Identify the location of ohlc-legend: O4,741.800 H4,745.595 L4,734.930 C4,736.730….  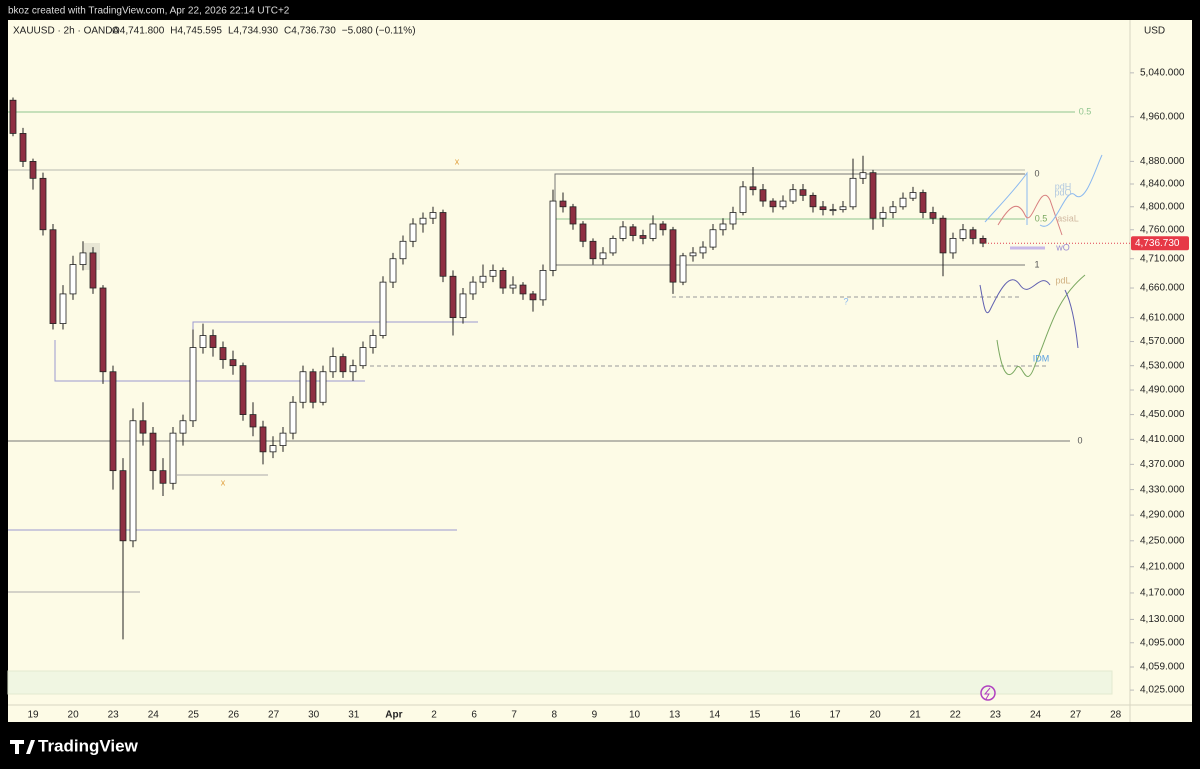
(264, 31).